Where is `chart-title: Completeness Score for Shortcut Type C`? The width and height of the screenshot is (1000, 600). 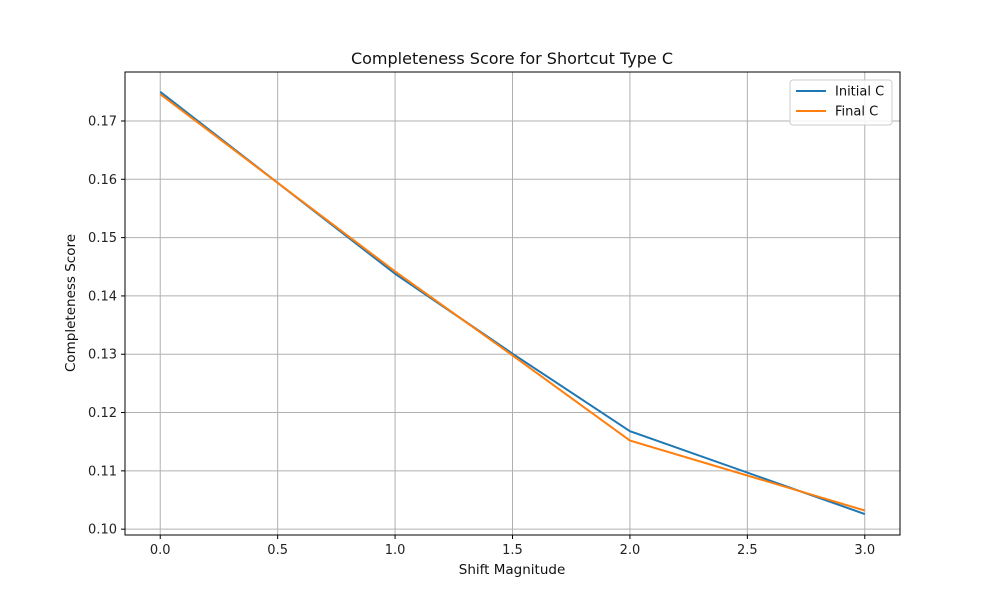
chart-title: Completeness Score for Shortcut Type C is located at coordinates (512, 58).